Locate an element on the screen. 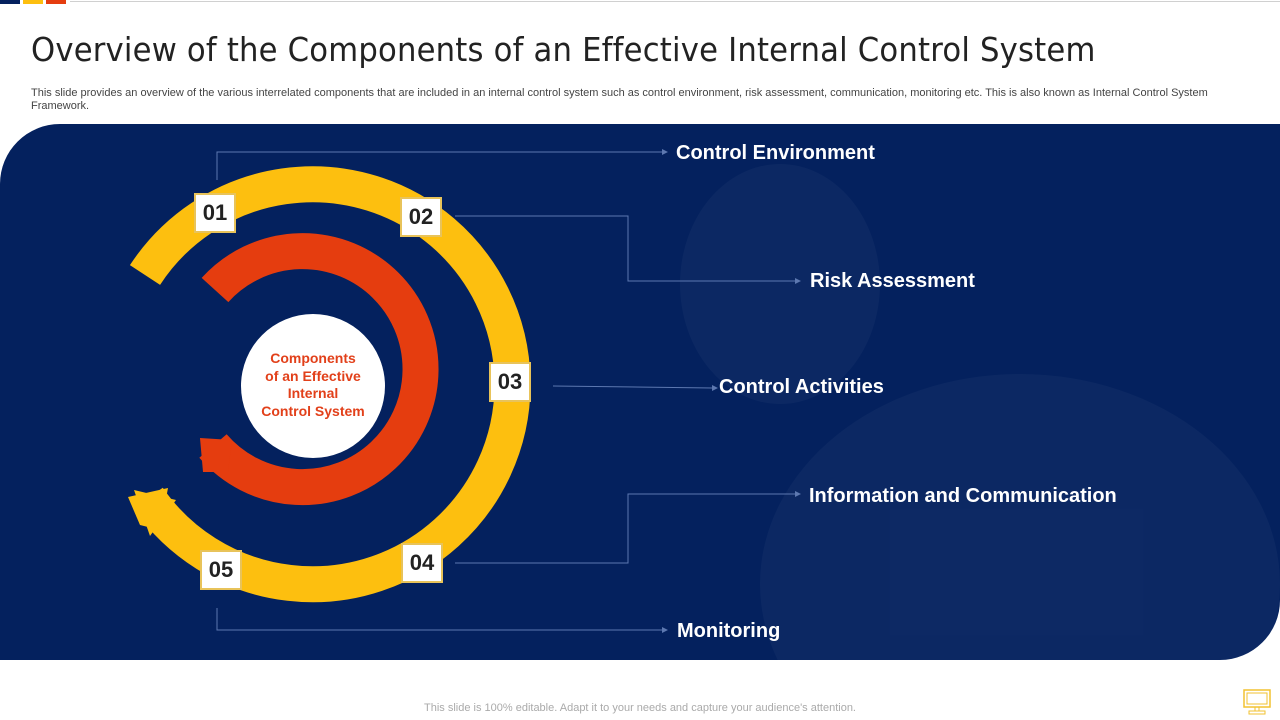  connector-arrowheads is located at coordinates (731, 391).